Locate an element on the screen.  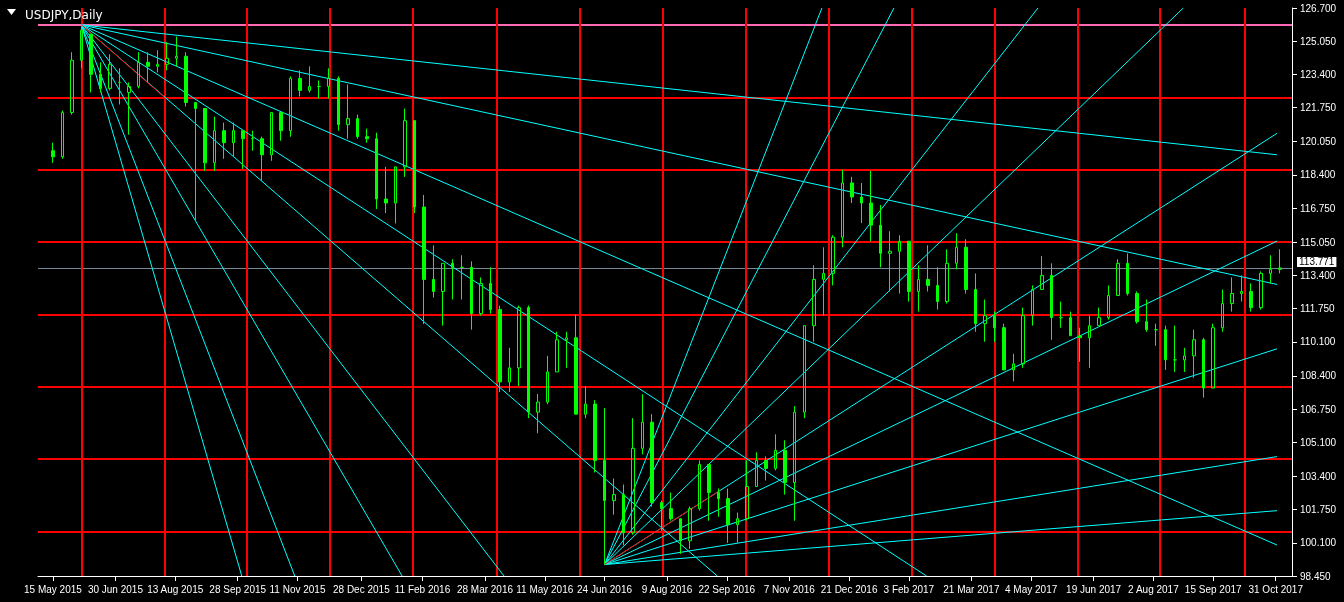
y-tick-label: 125.050 is located at coordinates (1318, 41).